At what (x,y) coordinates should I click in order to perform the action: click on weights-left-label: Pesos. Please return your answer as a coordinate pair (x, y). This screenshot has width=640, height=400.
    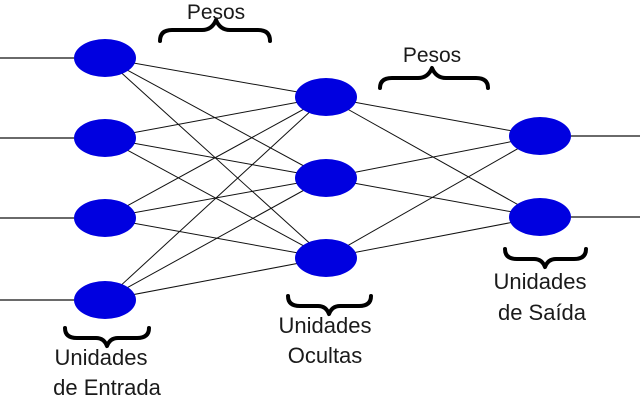
    Looking at the image, I should click on (216, 12).